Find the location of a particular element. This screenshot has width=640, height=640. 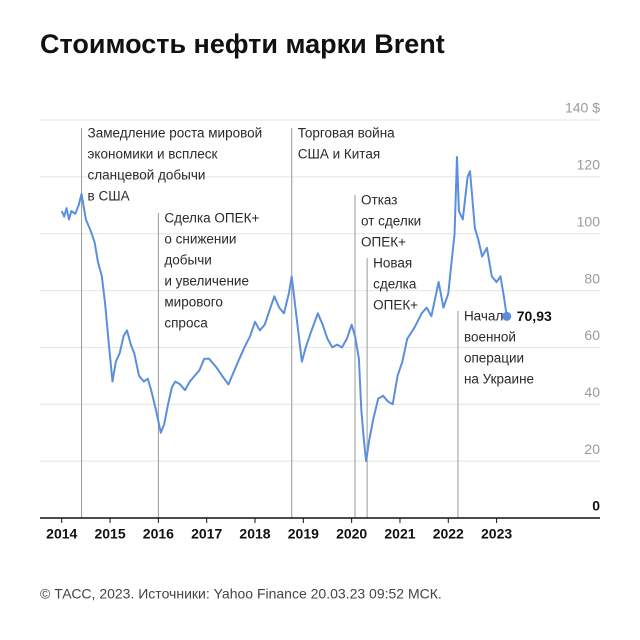

y-tick-label: 80 is located at coordinates (592, 278).